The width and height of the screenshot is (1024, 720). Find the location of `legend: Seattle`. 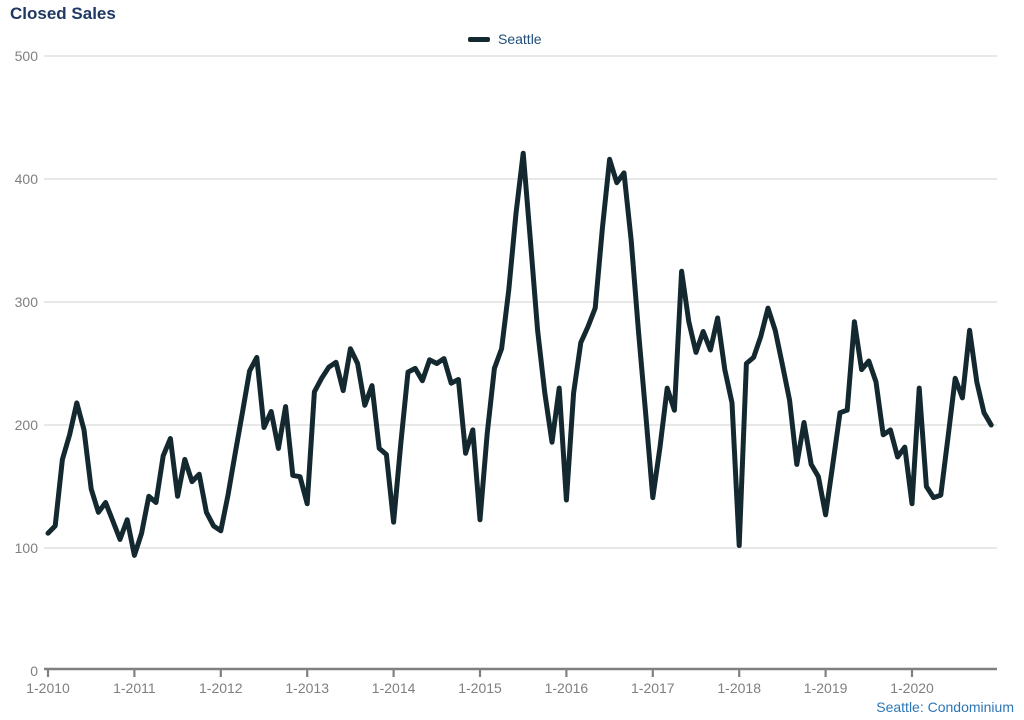

legend: Seattle is located at coordinates (505, 39).